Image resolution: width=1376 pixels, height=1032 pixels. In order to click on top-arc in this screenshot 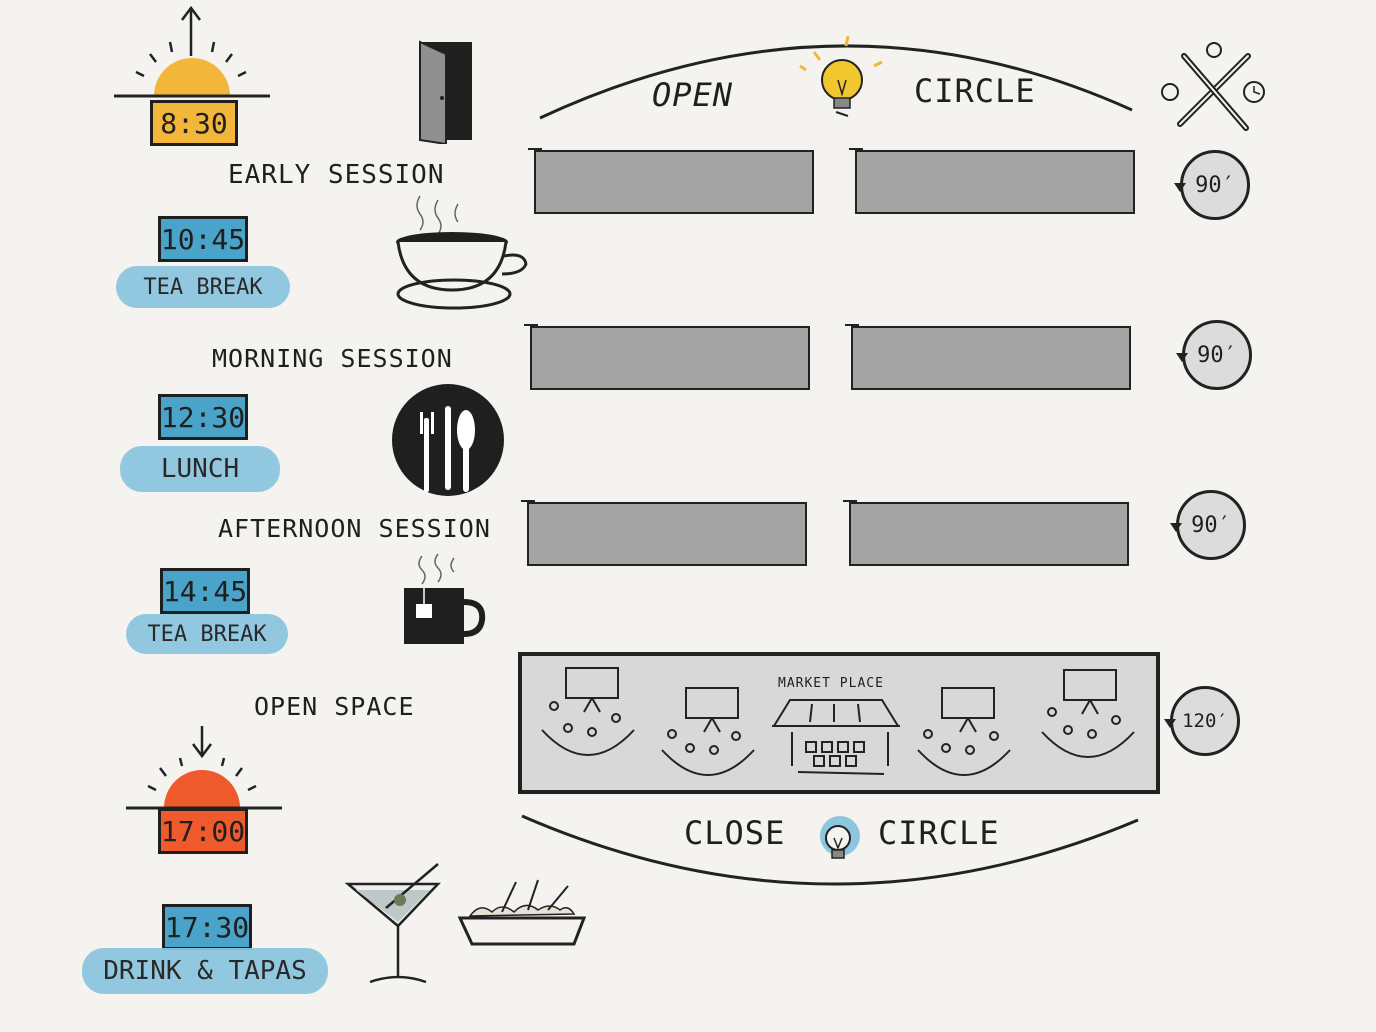, I will do `click(836, 82)`.